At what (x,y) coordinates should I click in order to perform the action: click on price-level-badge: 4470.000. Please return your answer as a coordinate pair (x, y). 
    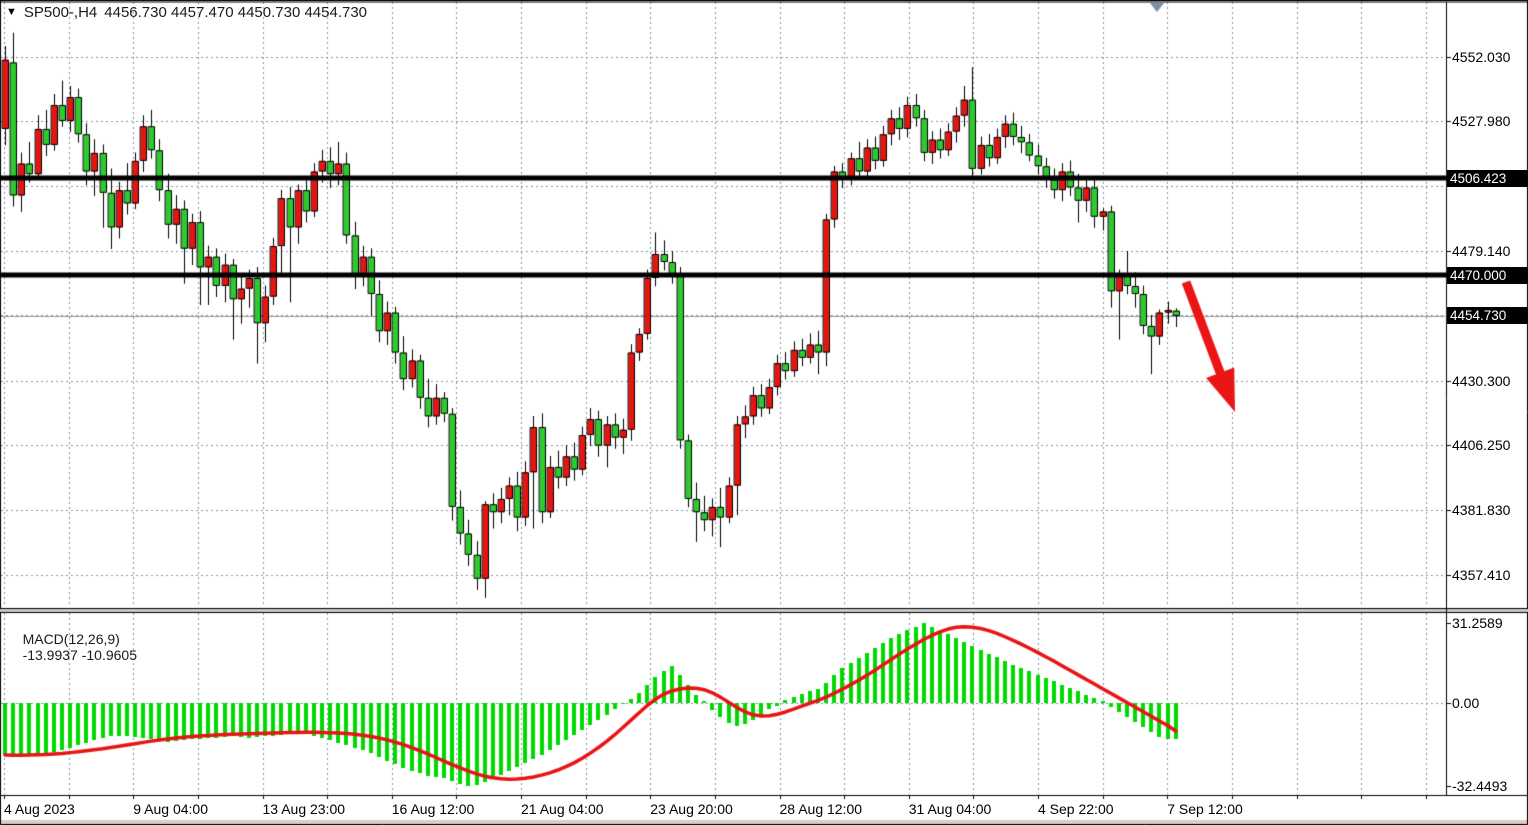
    Looking at the image, I should click on (1487, 275).